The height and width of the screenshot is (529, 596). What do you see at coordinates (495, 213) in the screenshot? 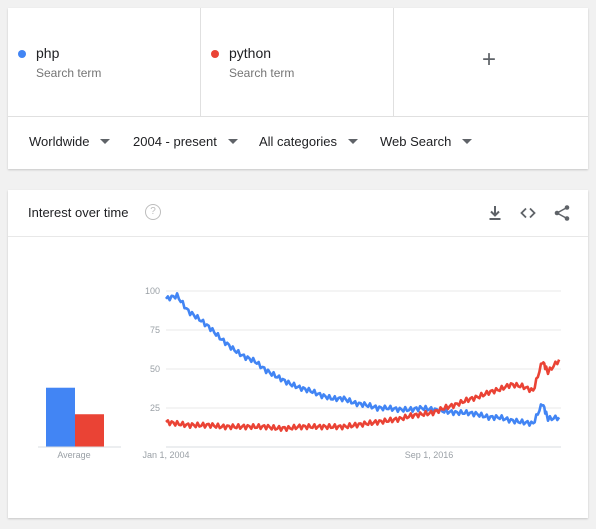
I see `download-icon` at bounding box center [495, 213].